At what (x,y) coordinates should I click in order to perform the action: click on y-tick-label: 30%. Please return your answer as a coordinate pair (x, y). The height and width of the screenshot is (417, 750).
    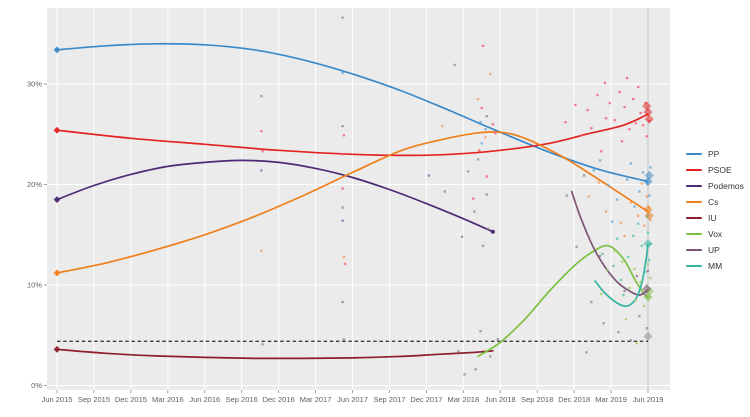
    Looking at the image, I should click on (34, 84).